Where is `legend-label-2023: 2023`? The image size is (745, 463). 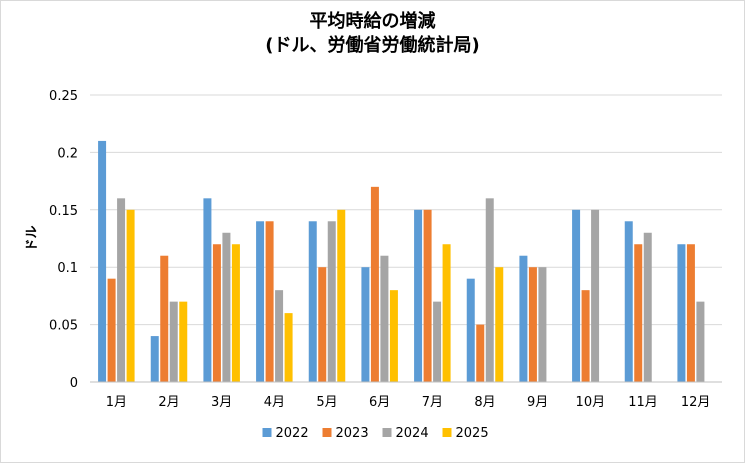
legend-label-2023: 2023 is located at coordinates (352, 433).